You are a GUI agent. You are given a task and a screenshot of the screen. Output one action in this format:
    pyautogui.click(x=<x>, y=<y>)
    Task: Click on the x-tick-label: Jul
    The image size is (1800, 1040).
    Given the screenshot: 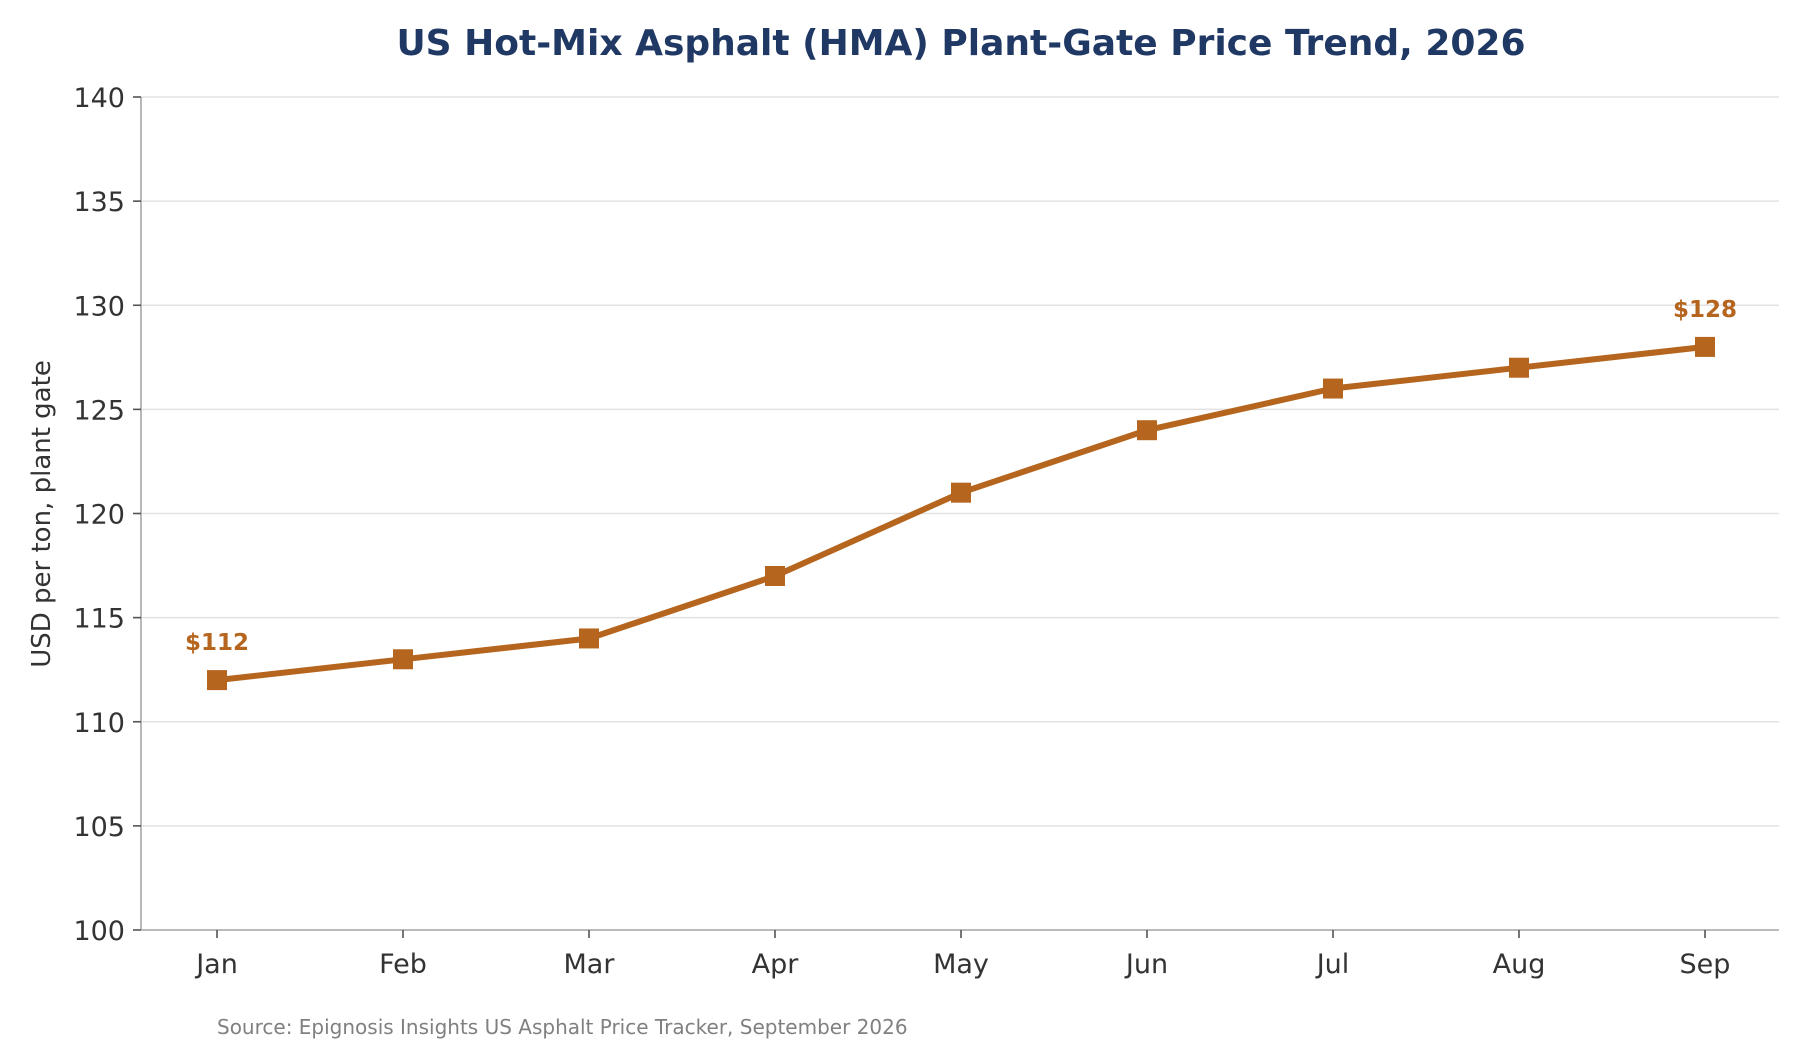 What is the action you would take?
    pyautogui.click(x=1332, y=964)
    